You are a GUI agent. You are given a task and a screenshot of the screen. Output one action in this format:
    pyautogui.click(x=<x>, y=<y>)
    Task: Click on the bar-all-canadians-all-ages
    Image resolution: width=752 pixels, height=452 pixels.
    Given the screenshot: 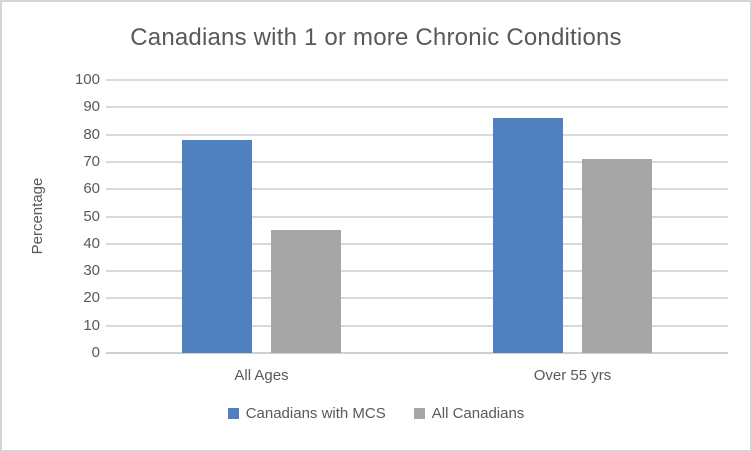 What is the action you would take?
    pyautogui.click(x=306, y=291)
    